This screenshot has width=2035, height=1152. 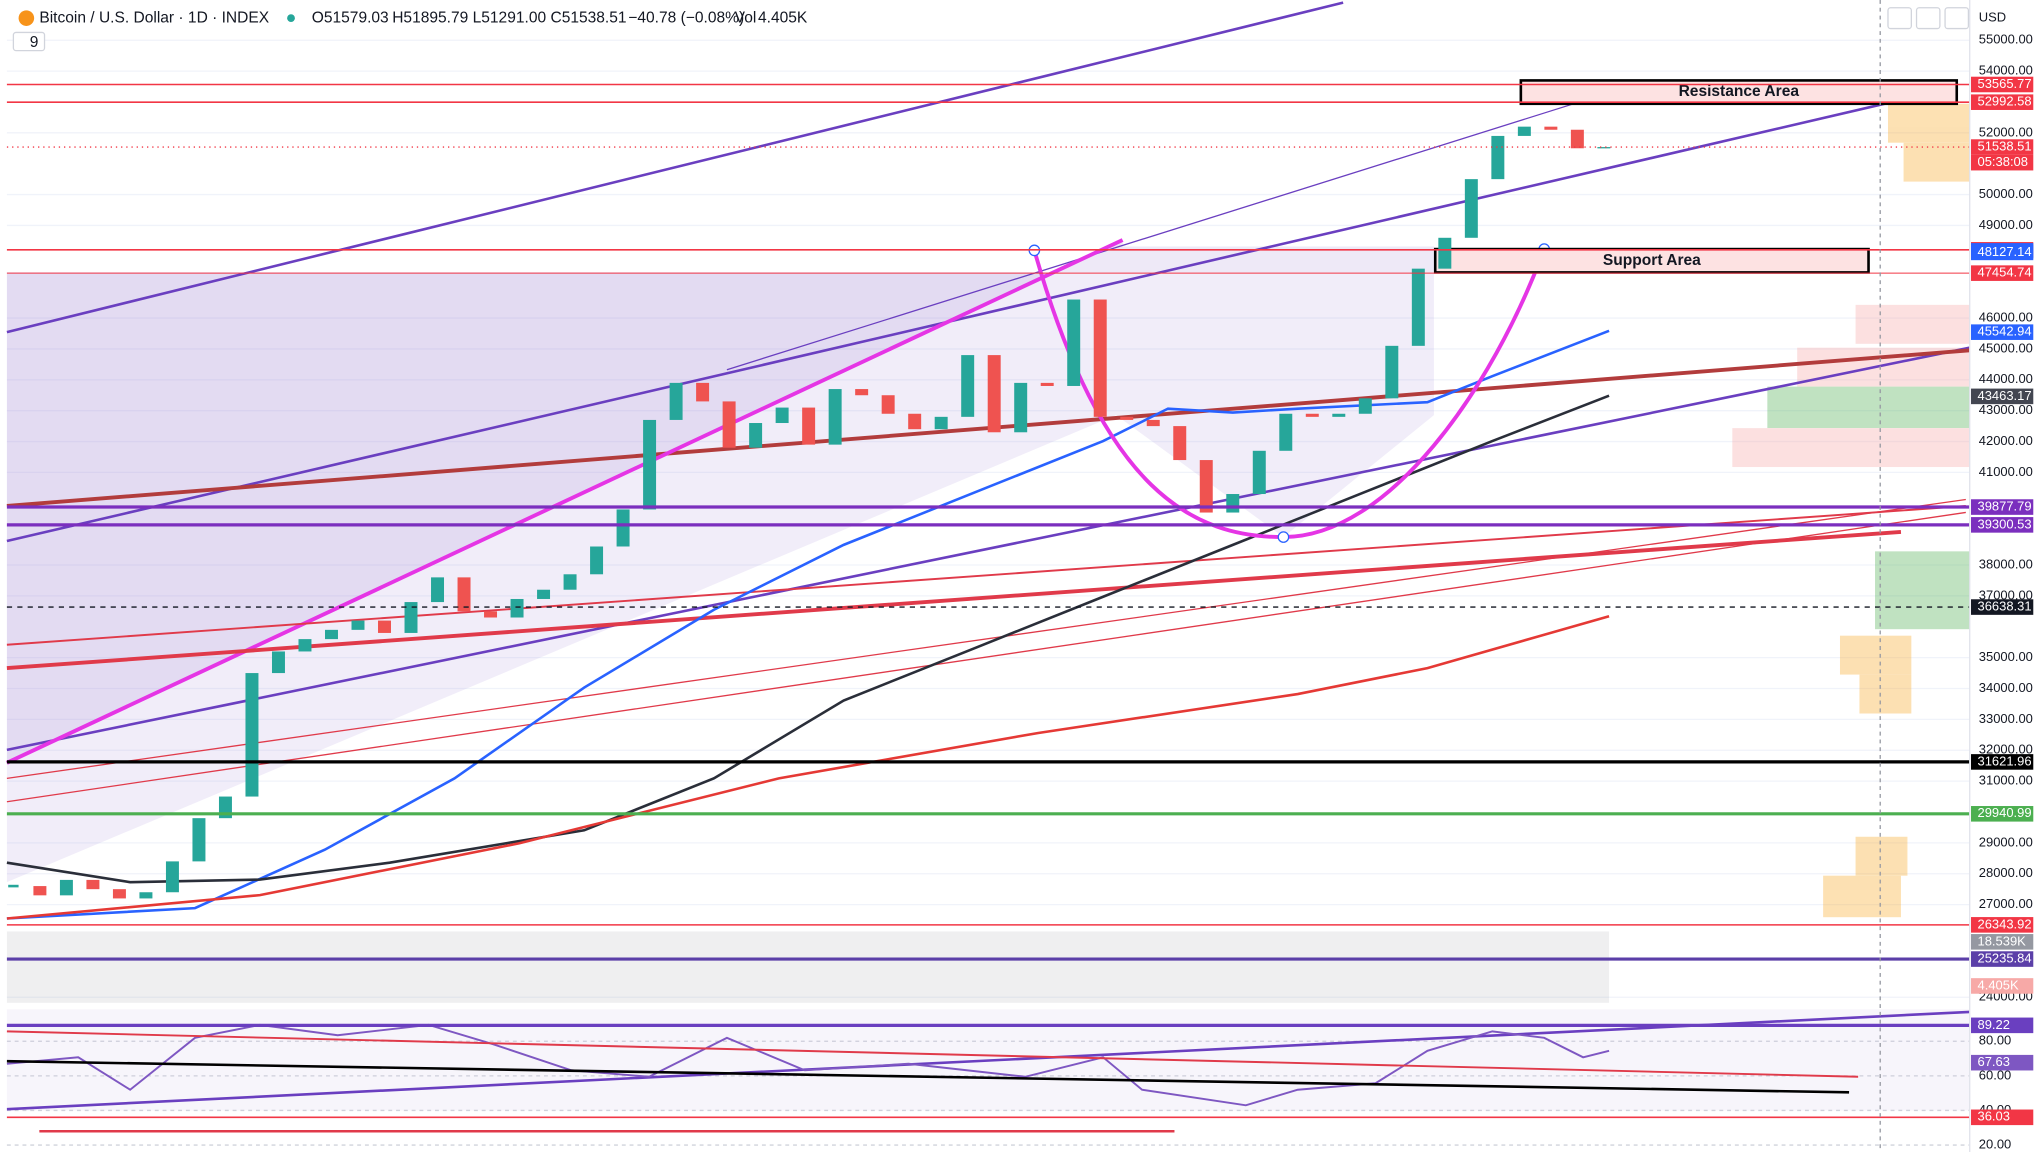 I want to click on price-tag-label: 67.63, so click(x=1994, y=1061).